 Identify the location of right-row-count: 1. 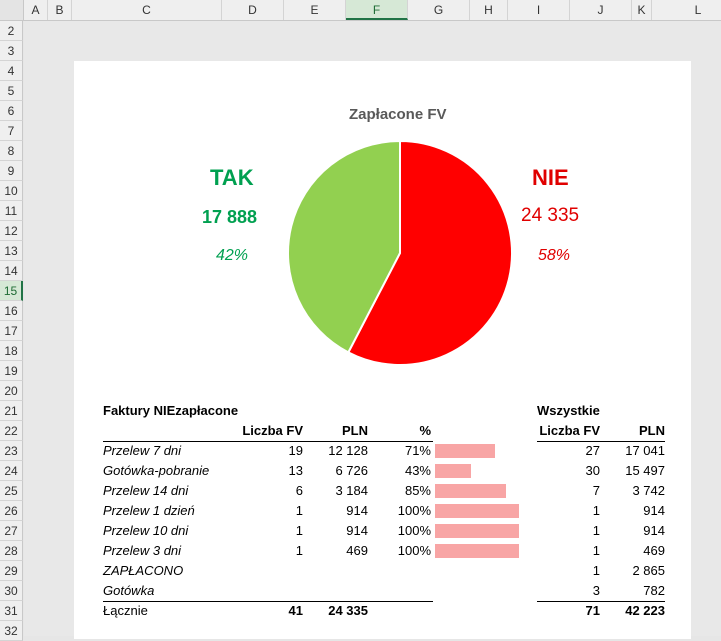
(596, 570).